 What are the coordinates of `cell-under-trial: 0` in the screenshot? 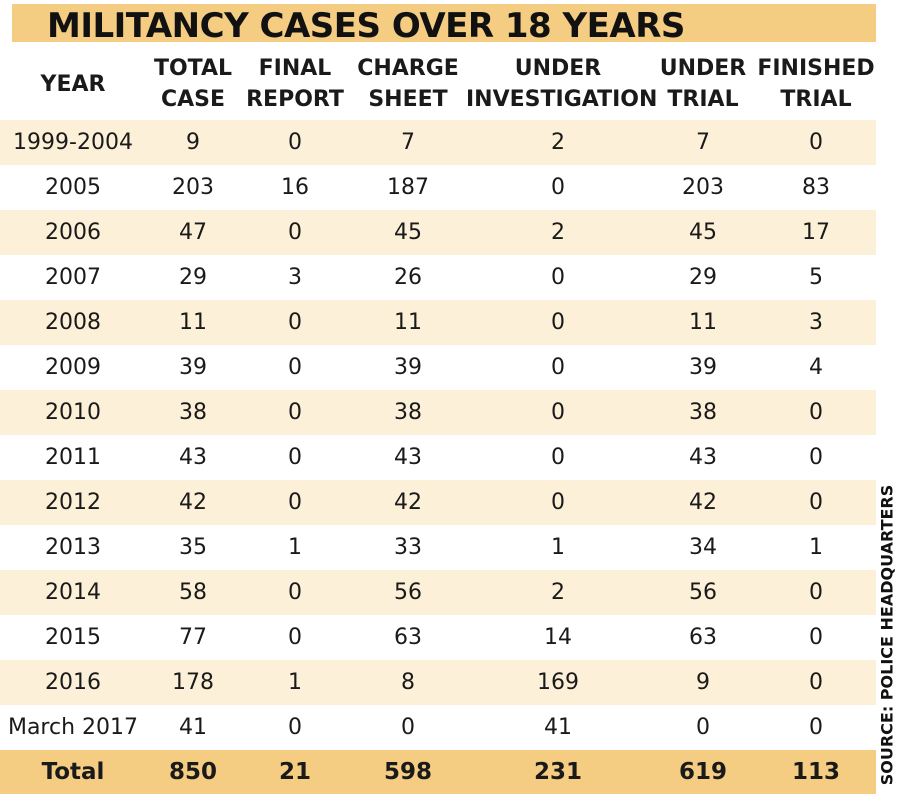 It's located at (703, 727).